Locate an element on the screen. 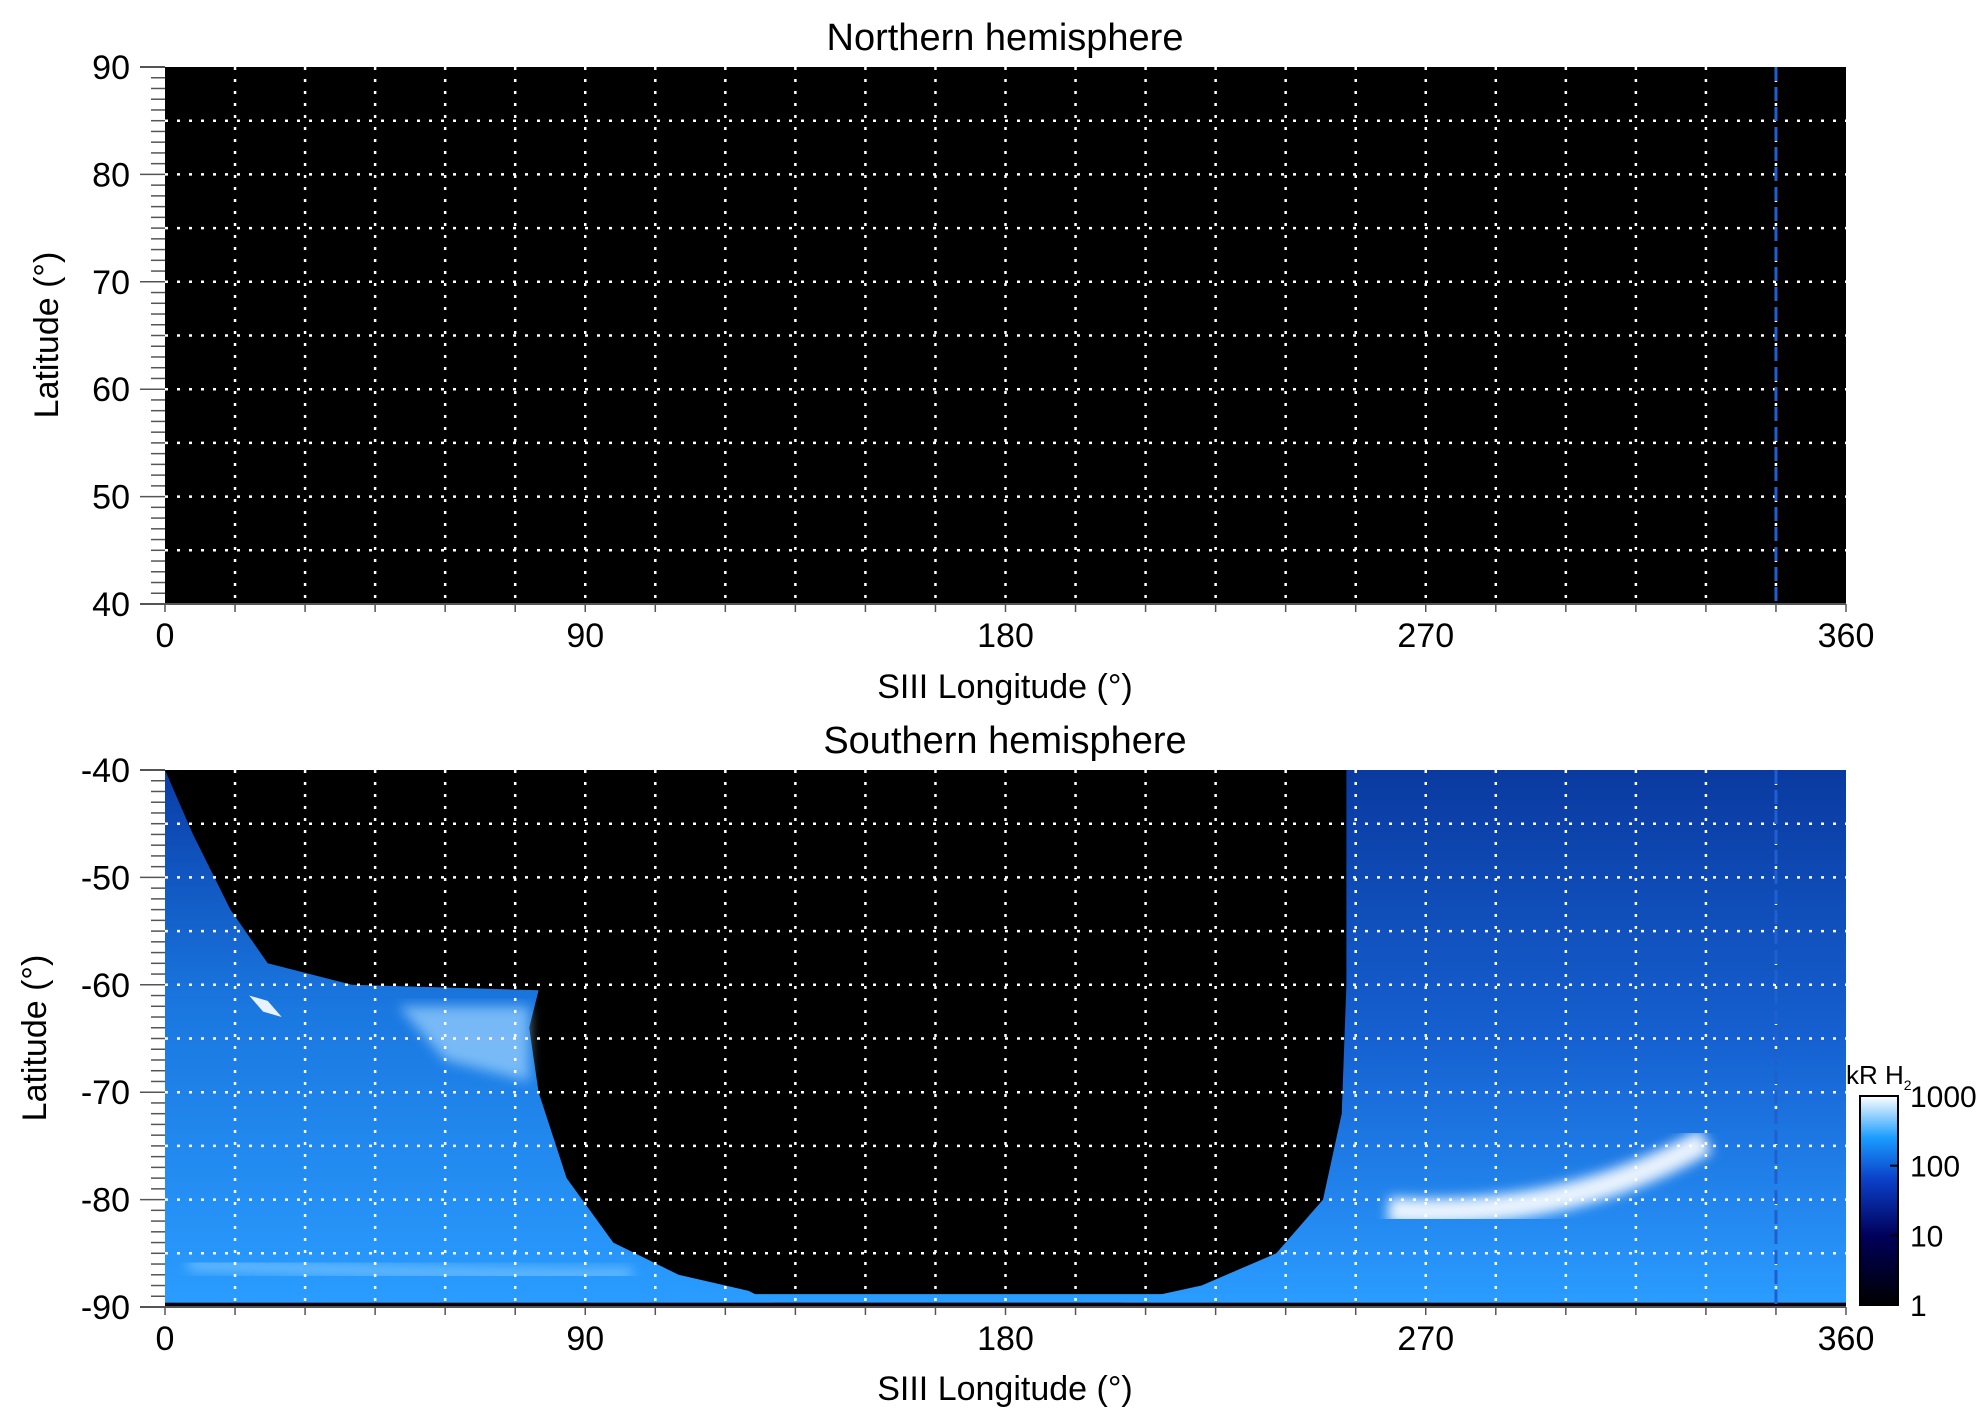  bright-spot is located at coordinates (265, 1006).